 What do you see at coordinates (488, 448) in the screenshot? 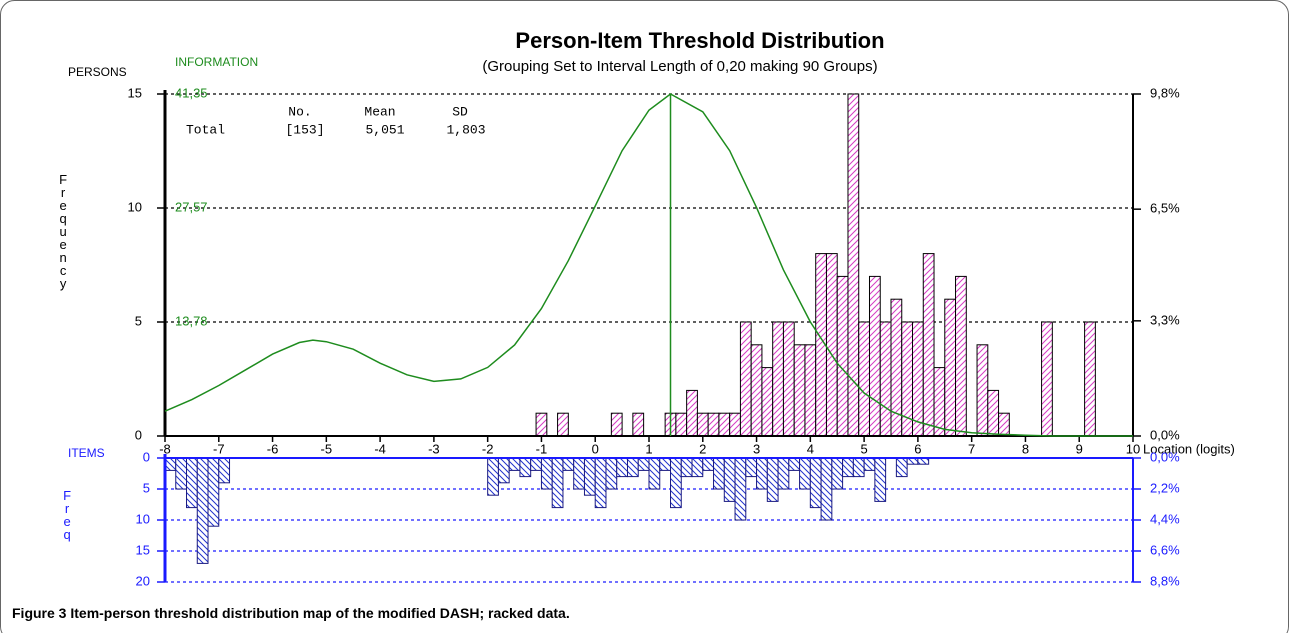
I see `x-tick-label: -2` at bounding box center [488, 448].